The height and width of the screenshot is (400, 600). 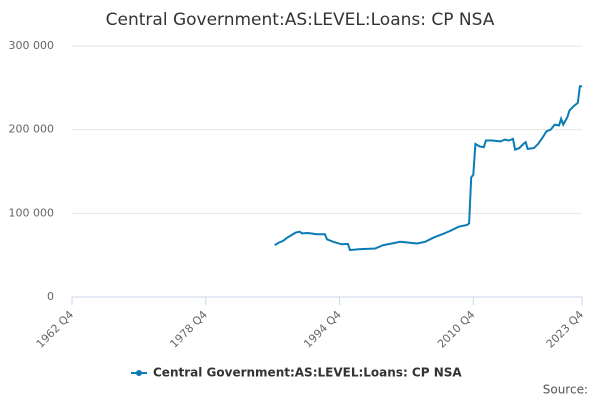 What do you see at coordinates (456, 329) in the screenshot?
I see `x-tick-label: 2010 Q4` at bounding box center [456, 329].